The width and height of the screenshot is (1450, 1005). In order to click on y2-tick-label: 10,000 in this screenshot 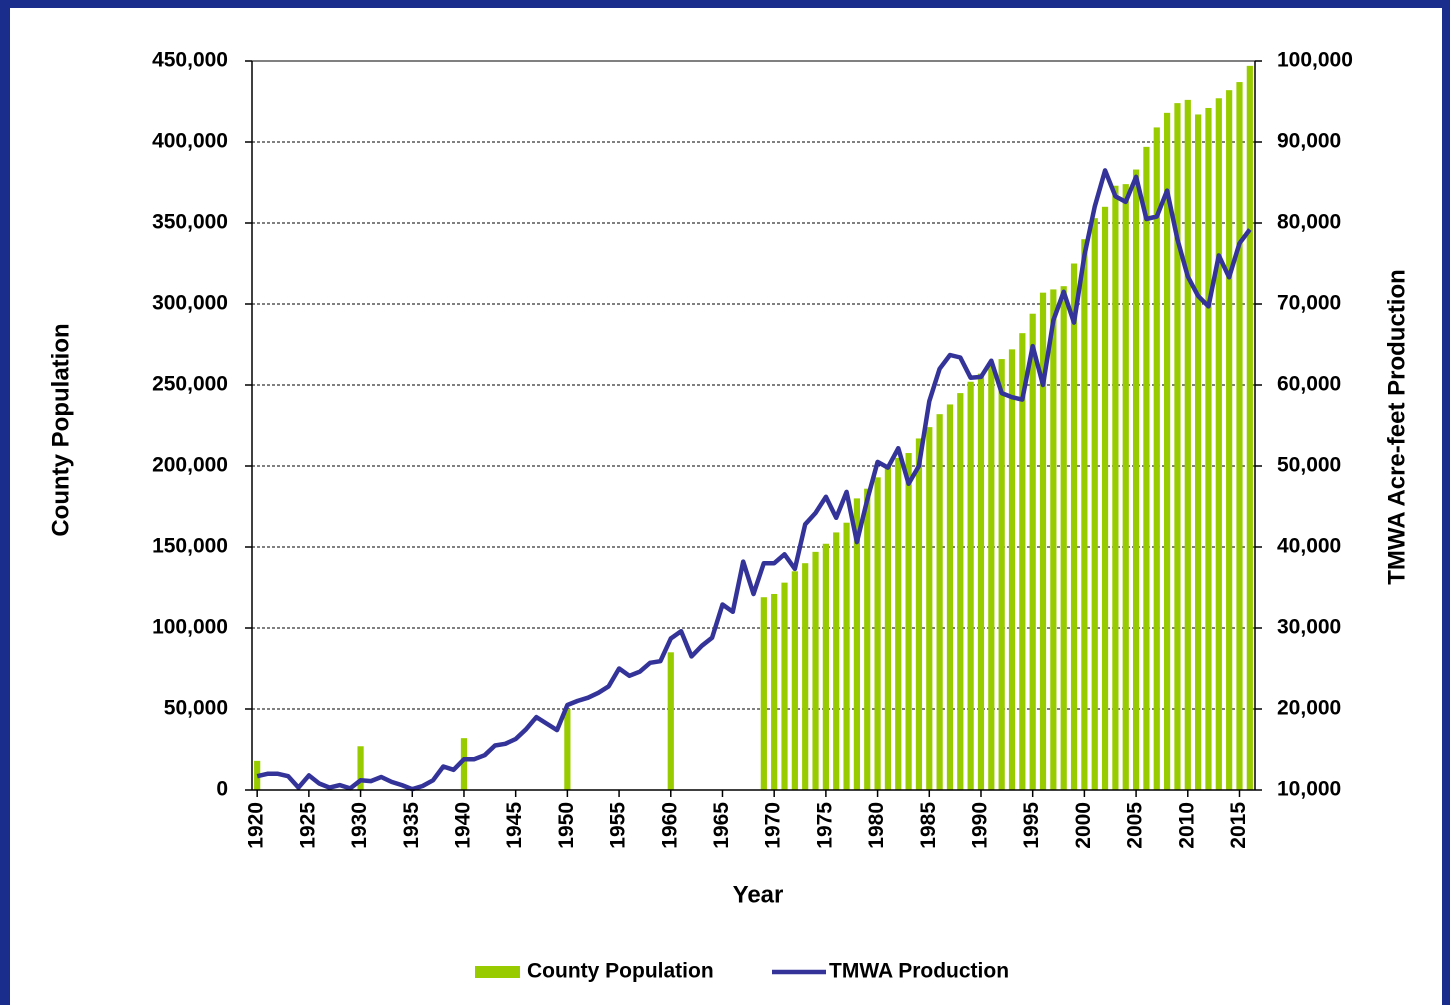, I will do `click(1309, 789)`.